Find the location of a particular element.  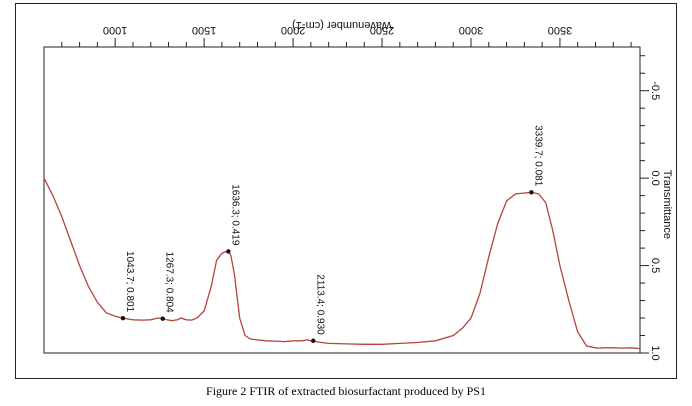

y-tick-label: 0.5 is located at coordinates (655, 265).